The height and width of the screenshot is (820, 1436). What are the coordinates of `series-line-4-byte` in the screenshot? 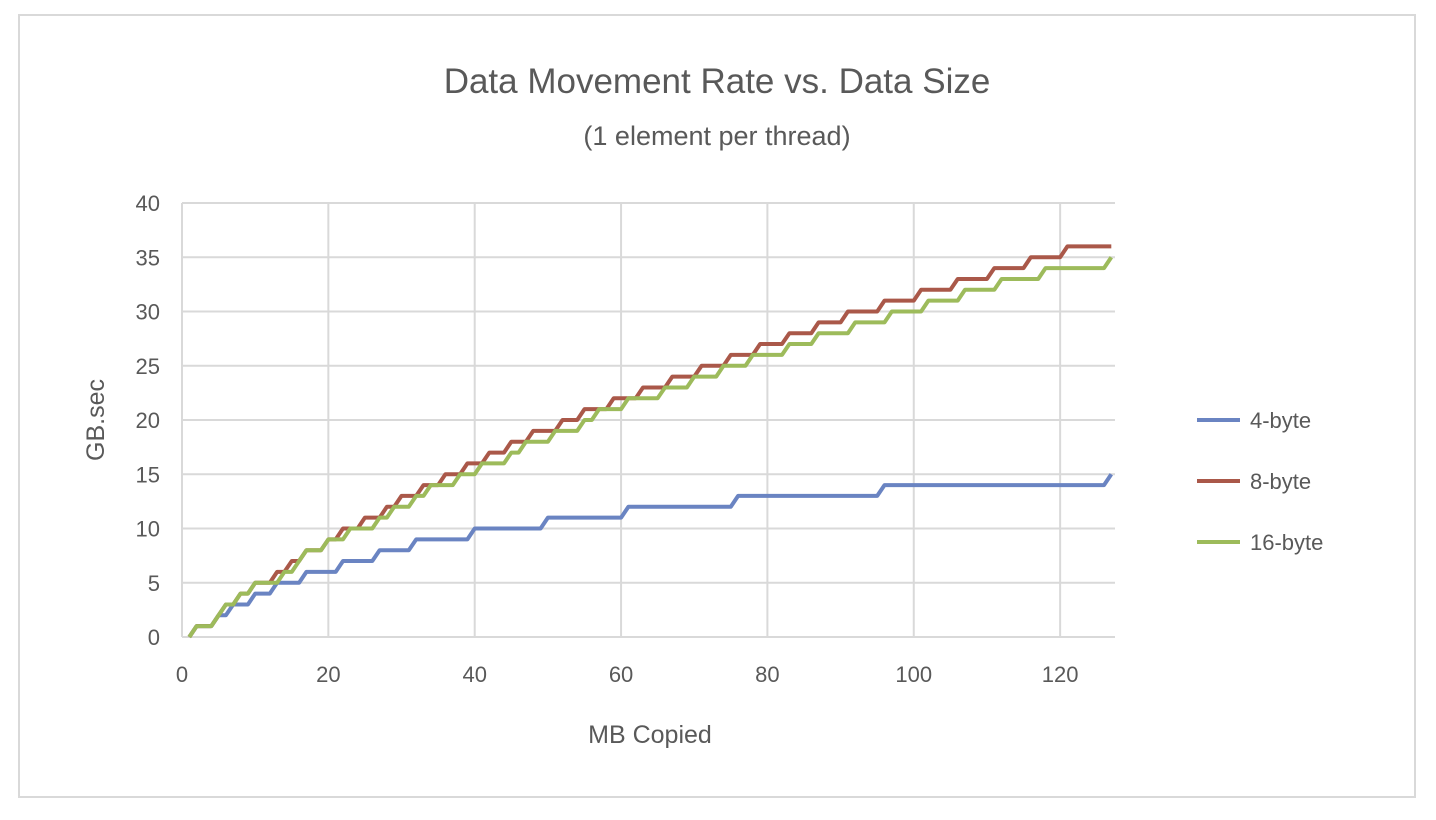 It's located at (650, 556).